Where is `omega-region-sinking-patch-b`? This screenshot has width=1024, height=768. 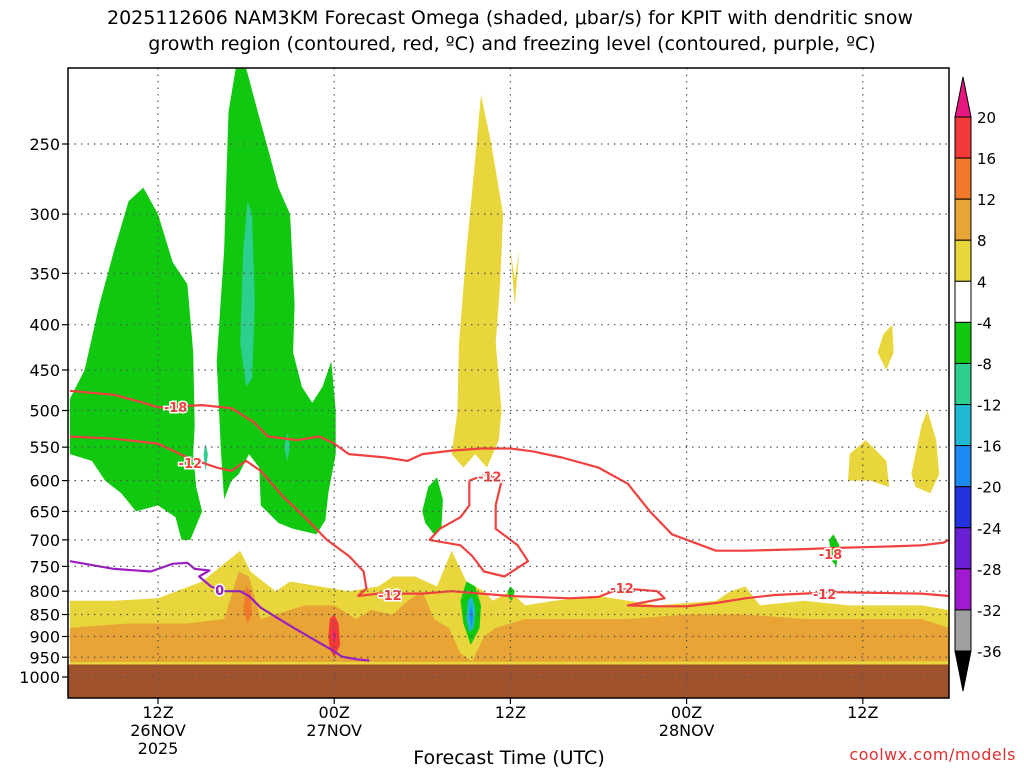 omega-region-sinking-patch-b is located at coordinates (869, 463).